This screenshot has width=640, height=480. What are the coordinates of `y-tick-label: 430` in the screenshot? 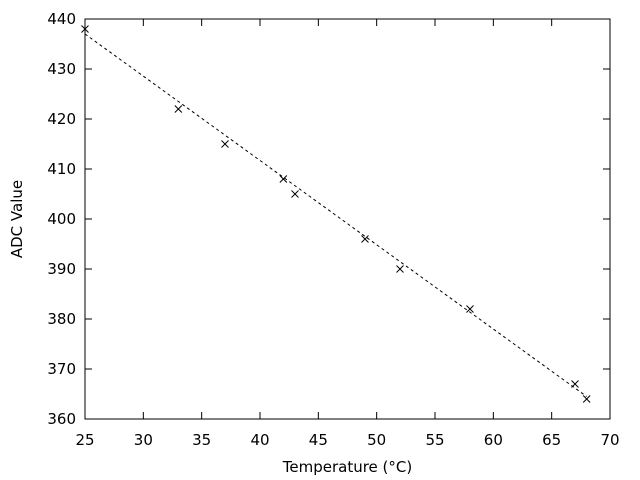 It's located at (61, 69).